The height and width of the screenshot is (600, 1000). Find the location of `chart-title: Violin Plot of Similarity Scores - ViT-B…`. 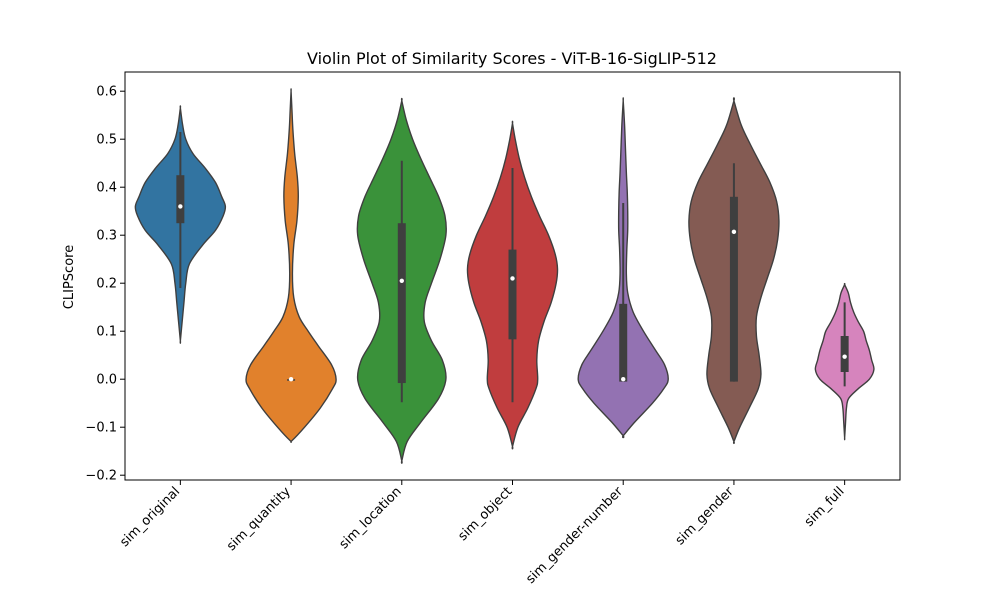

chart-title: Violin Plot of Similarity Scores - ViT-B… is located at coordinates (512, 58).